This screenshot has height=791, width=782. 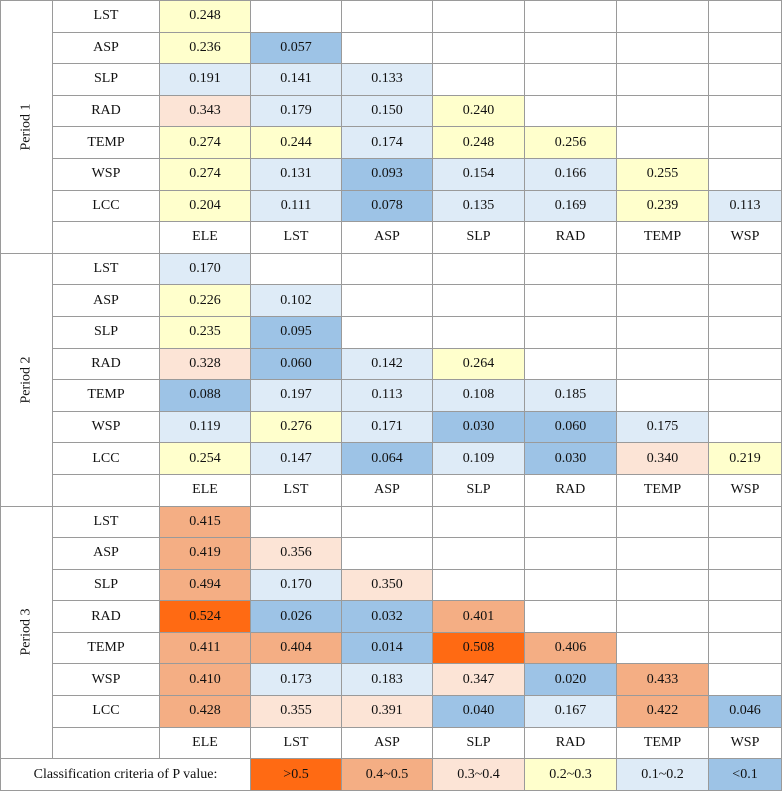 I want to click on row-label-text: LCC, so click(x=106, y=711).